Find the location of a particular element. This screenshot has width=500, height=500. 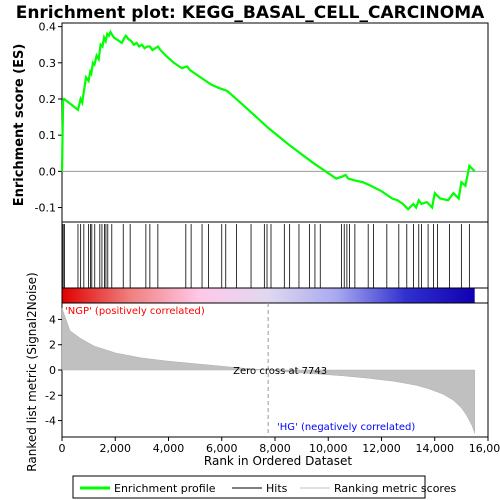

legend-label-enrichment-profile: Enrichment profile is located at coordinates (165, 488).